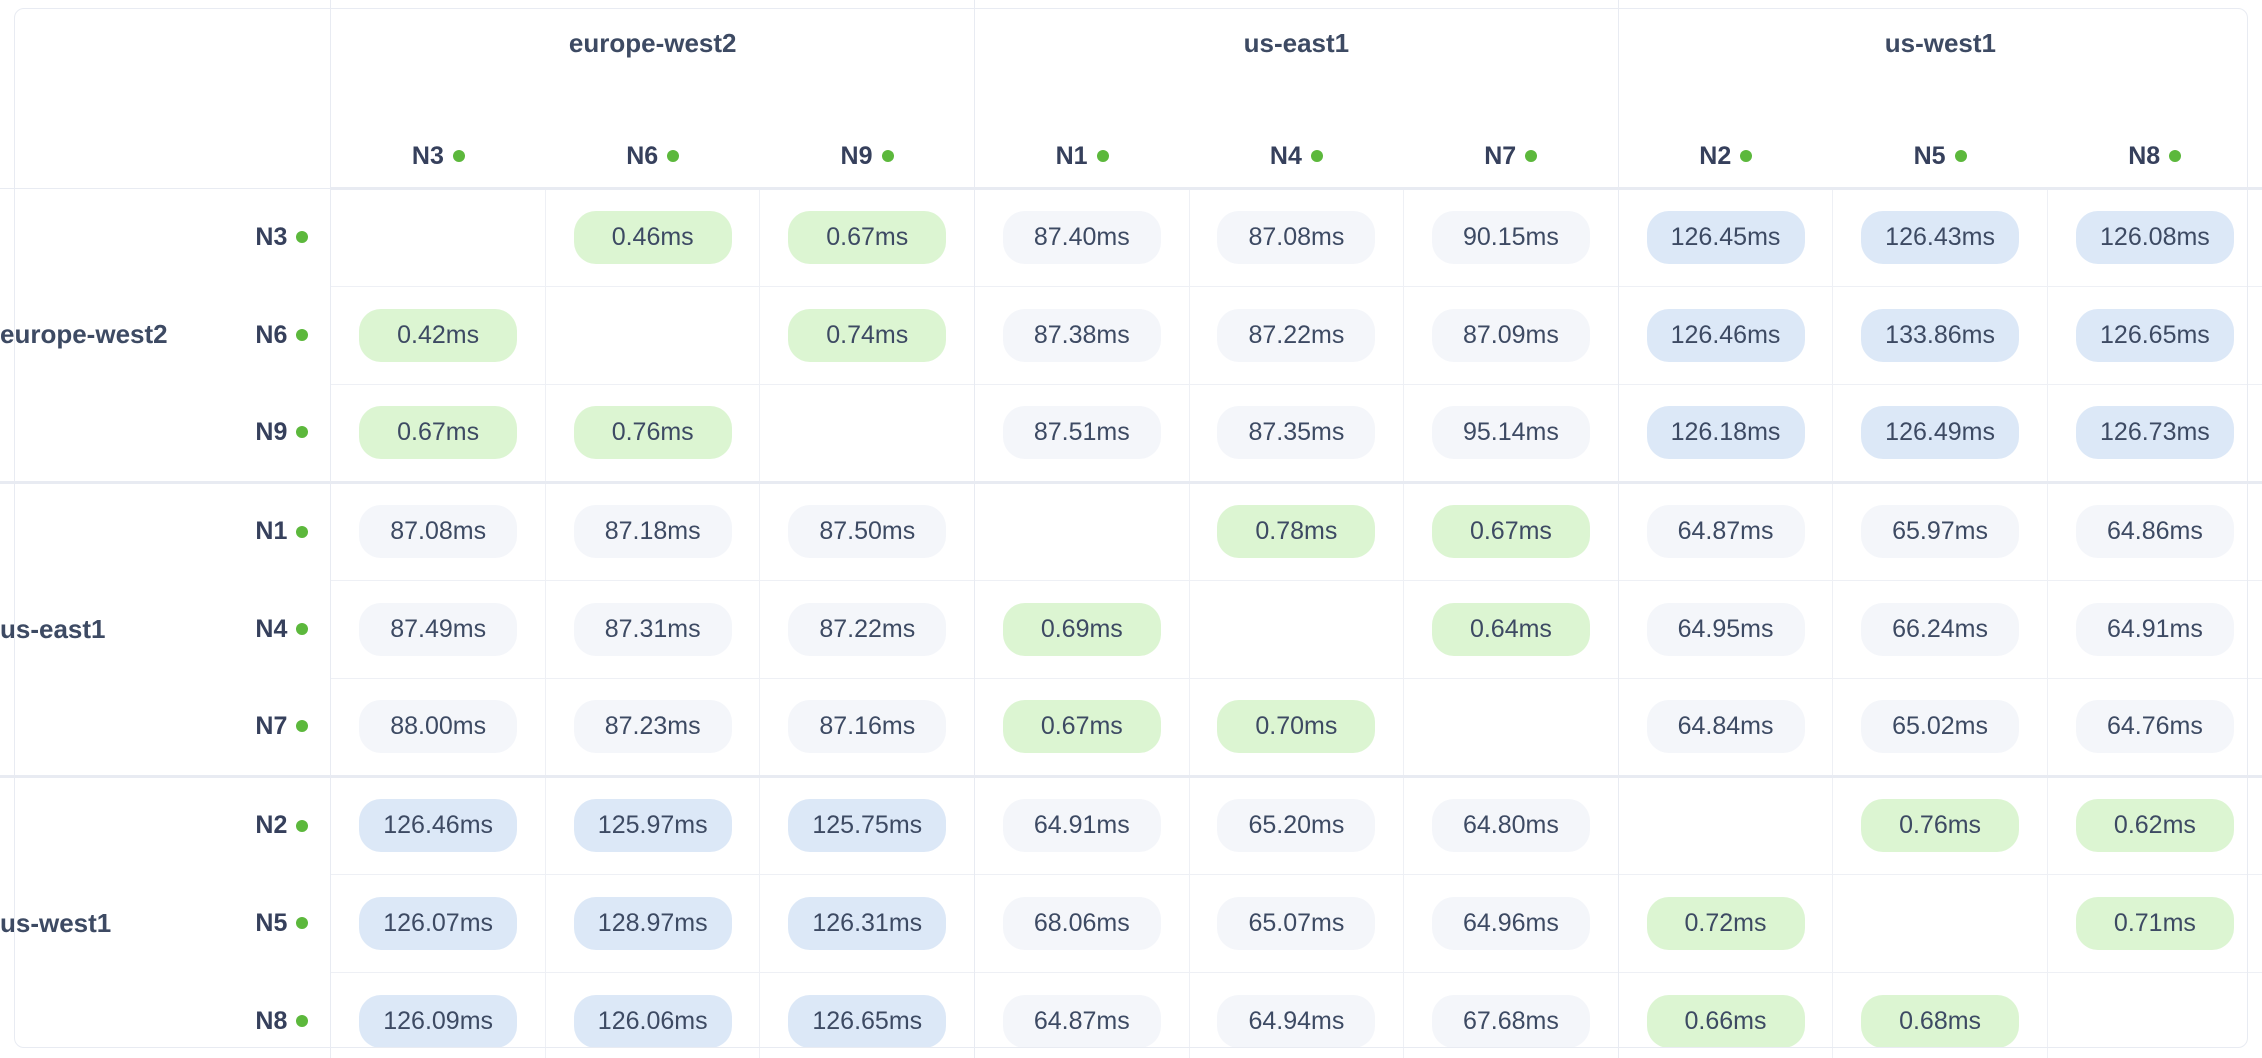 This screenshot has width=2262, height=1058. Describe the element at coordinates (1940, 138) in the screenshot. I see `column-node-header-N5: N5` at that location.